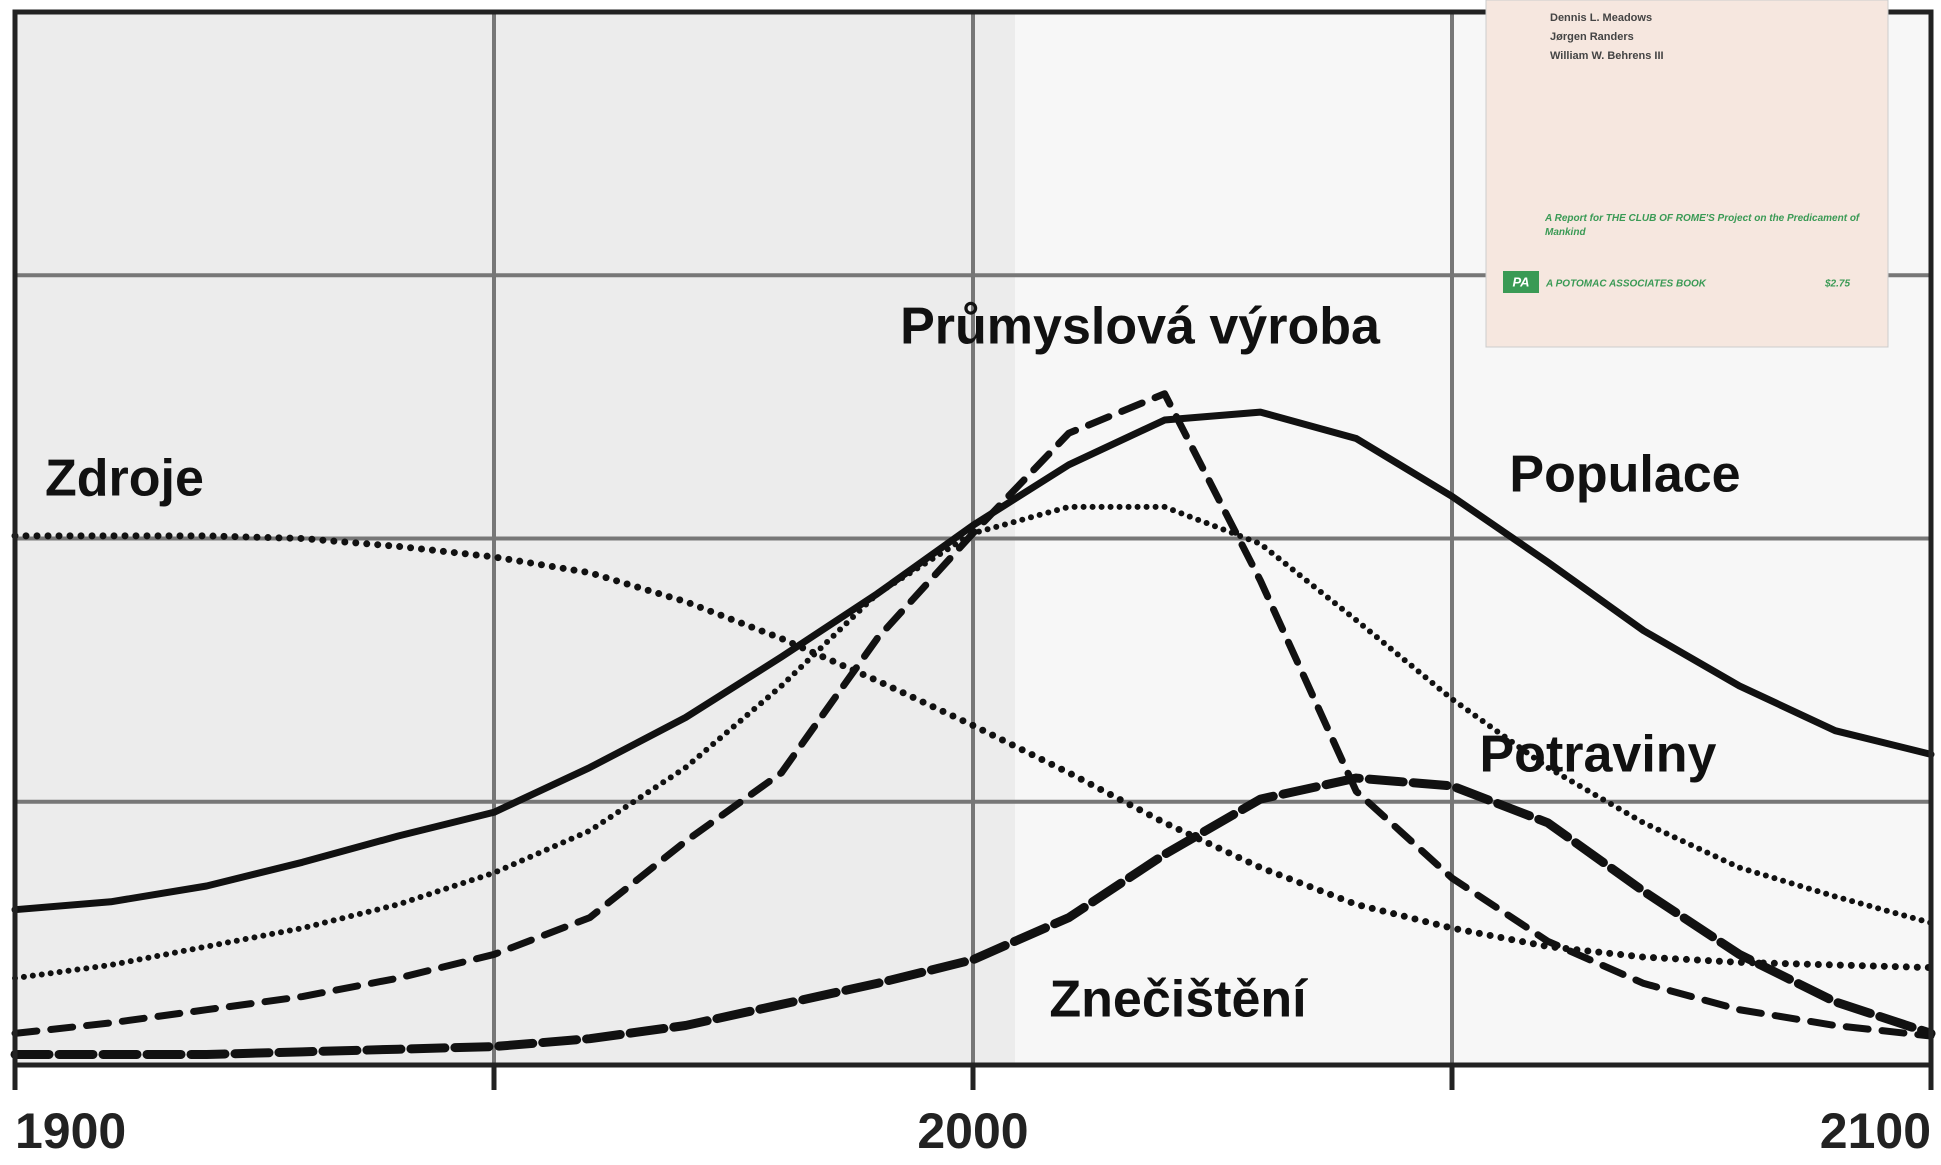 The height and width of the screenshot is (1165, 1941). Describe the element at coordinates (1598, 755) in the screenshot. I see `series-label: Potraviny` at that location.